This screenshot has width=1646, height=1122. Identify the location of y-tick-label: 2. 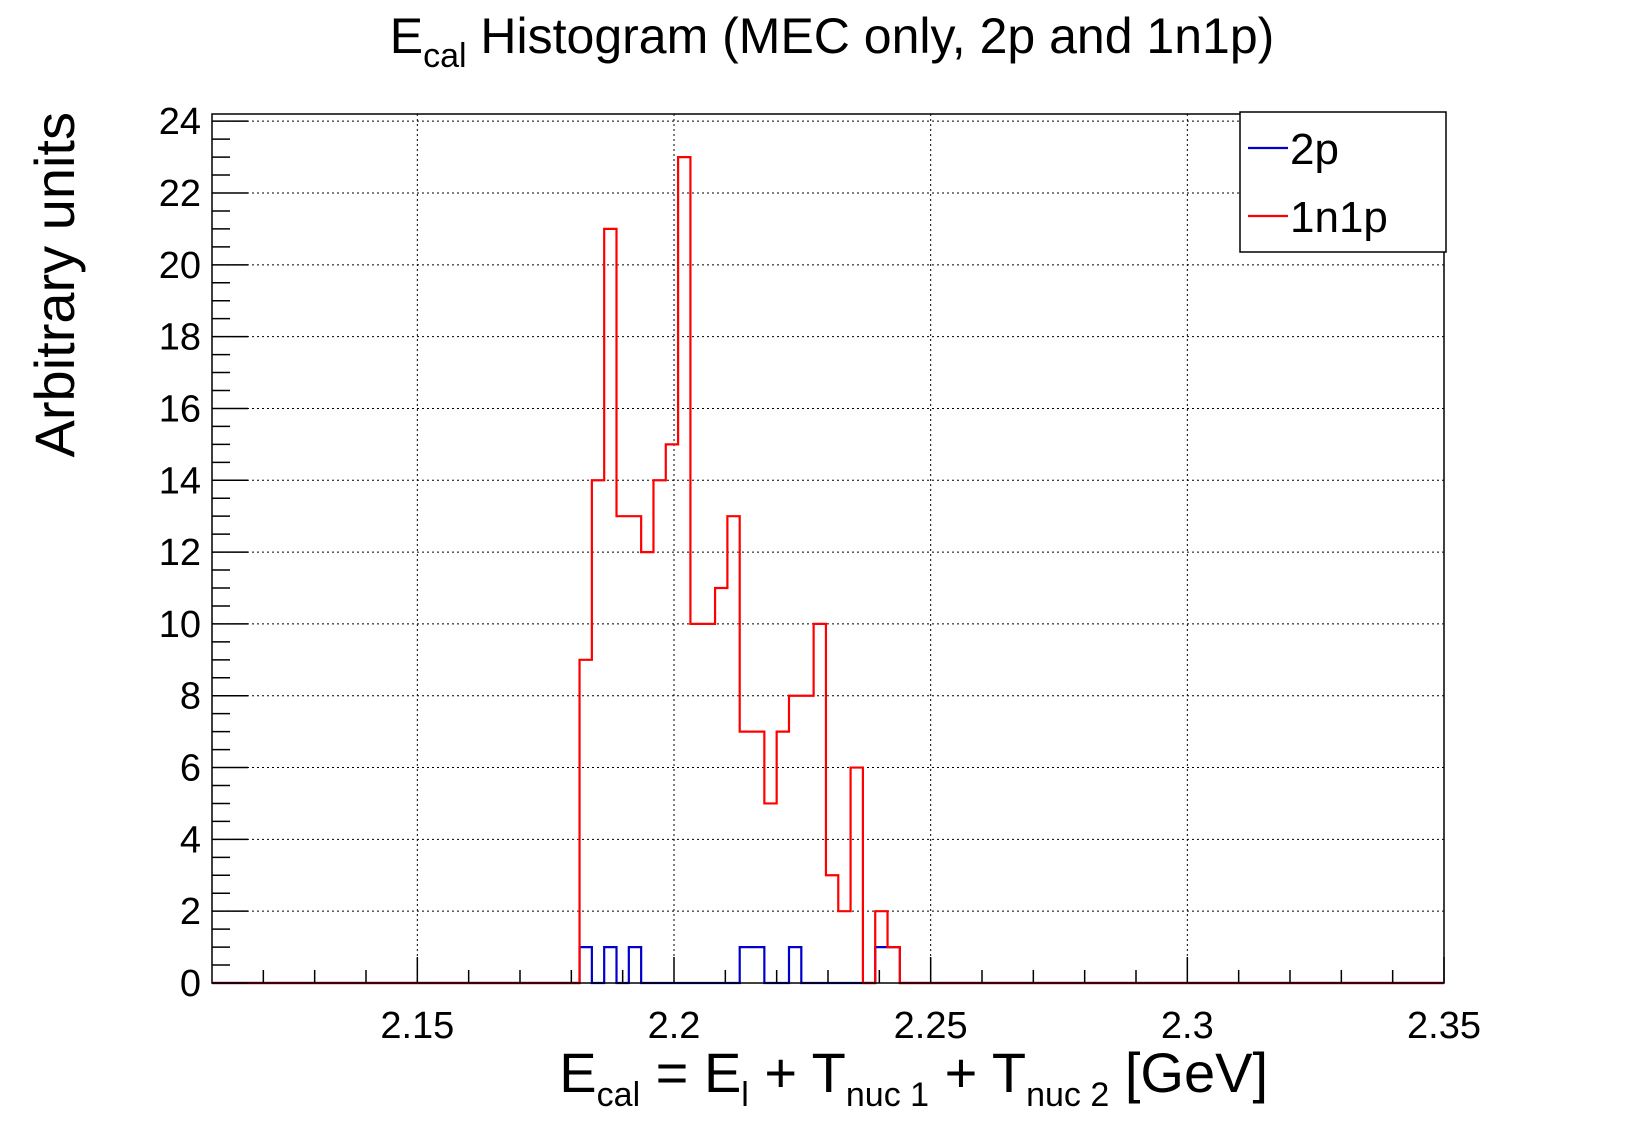
(190, 912).